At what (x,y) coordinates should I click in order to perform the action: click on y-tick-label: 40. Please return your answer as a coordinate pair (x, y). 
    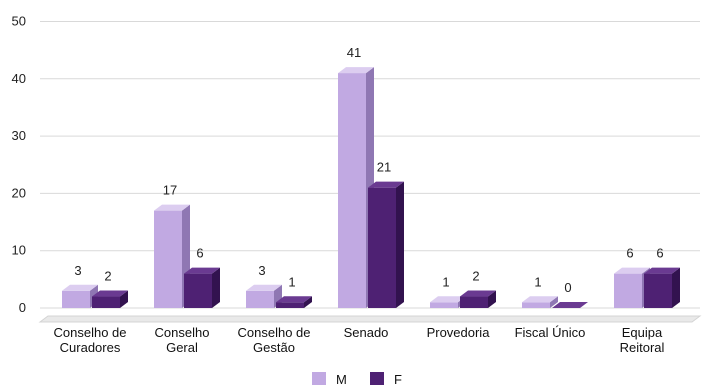
    Looking at the image, I should click on (19, 78).